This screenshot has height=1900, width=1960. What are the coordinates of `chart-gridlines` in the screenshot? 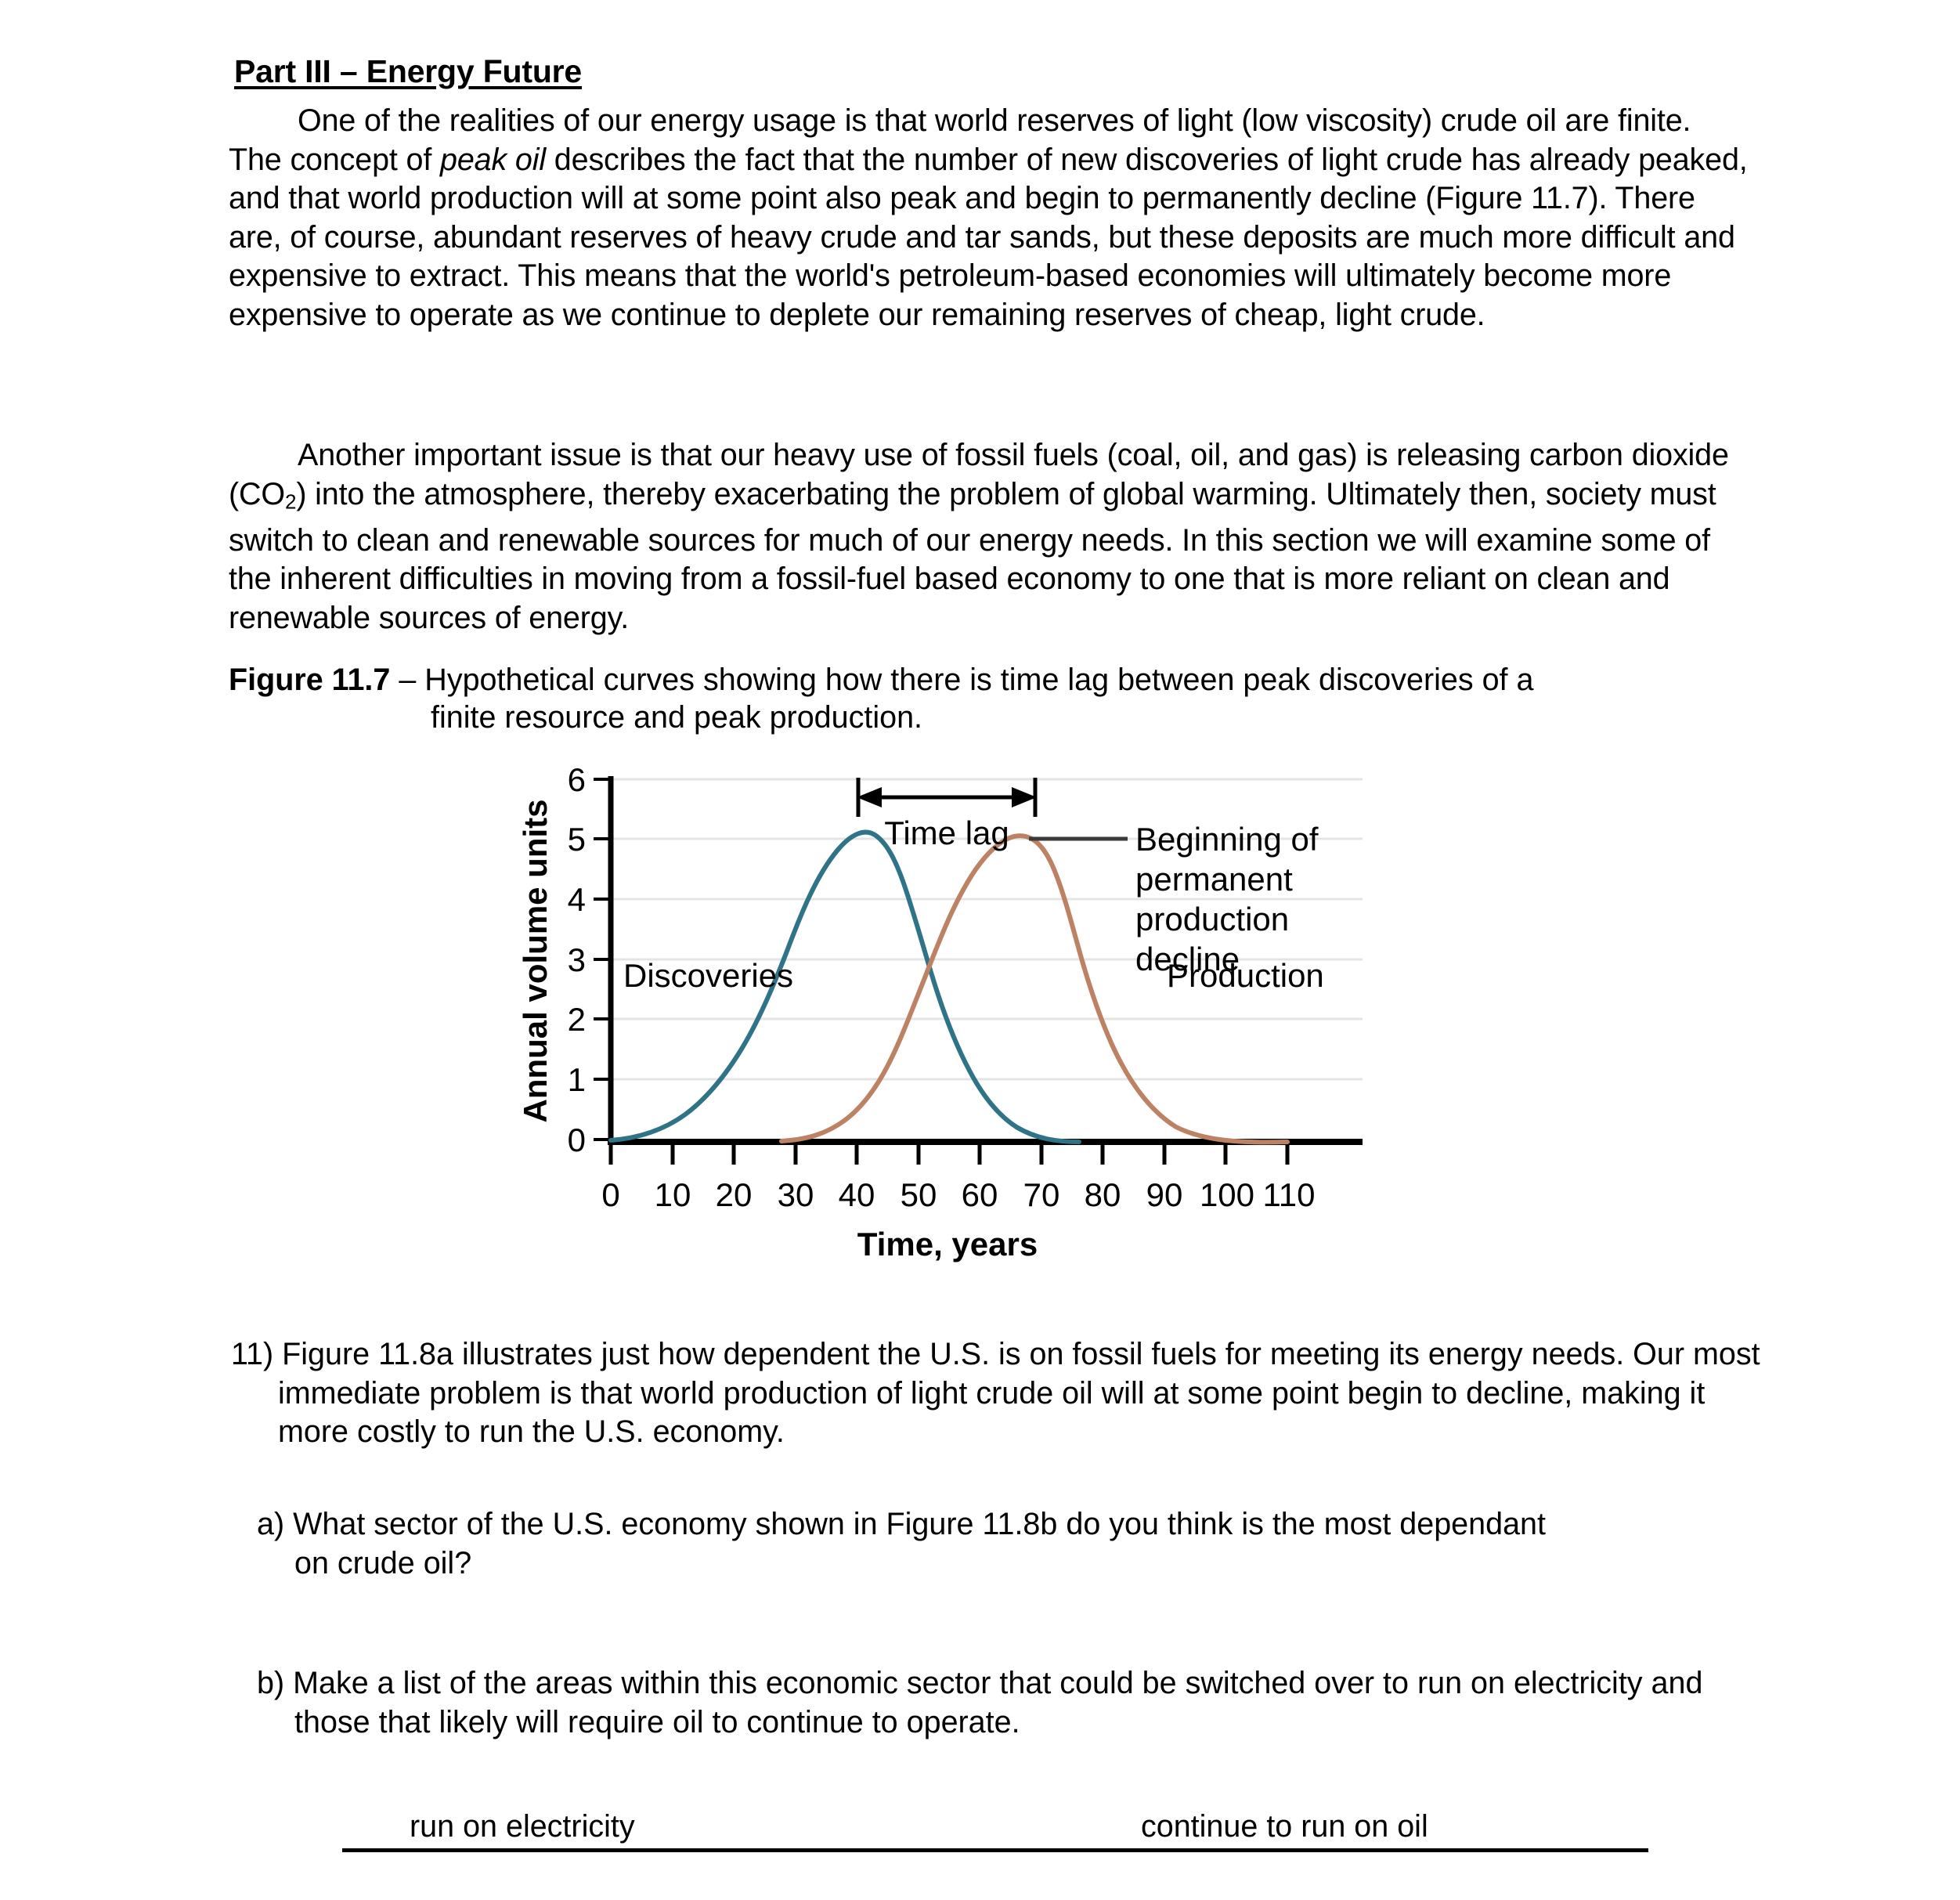 It's located at (987, 929).